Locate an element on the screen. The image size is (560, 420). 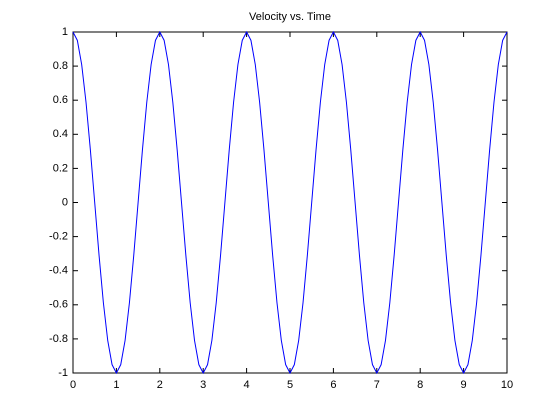
y-tick-label: -1 is located at coordinates (63, 373).